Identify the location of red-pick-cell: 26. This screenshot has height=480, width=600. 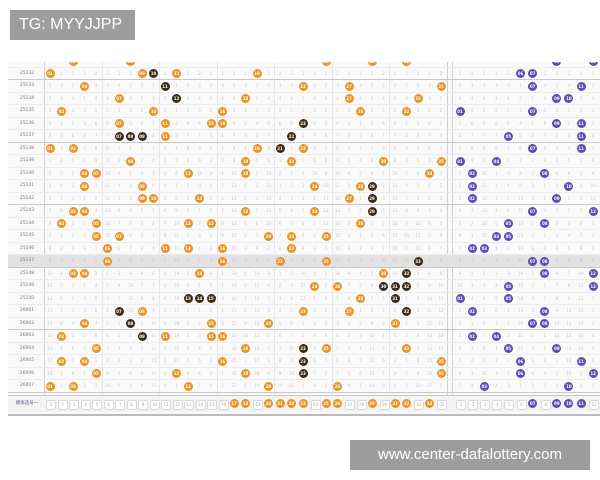
(338, 404).